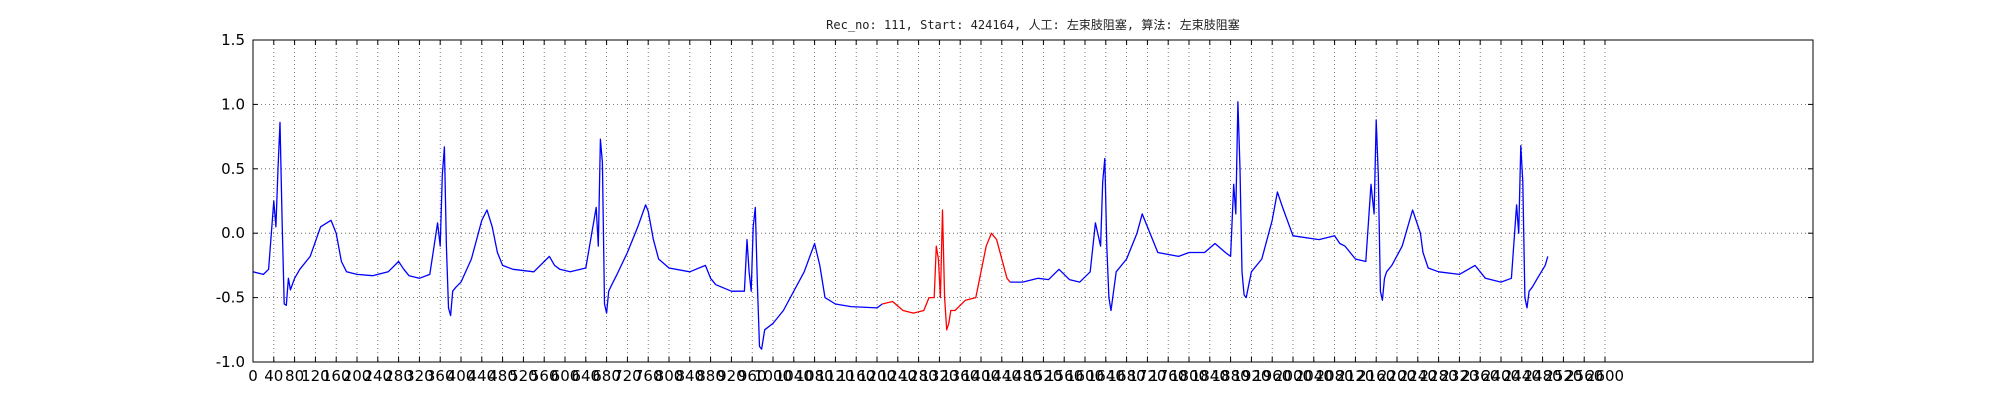 The width and height of the screenshot is (2000, 400). What do you see at coordinates (461, 376) in the screenshot?
I see `x-tick-label-10: 400` at bounding box center [461, 376].